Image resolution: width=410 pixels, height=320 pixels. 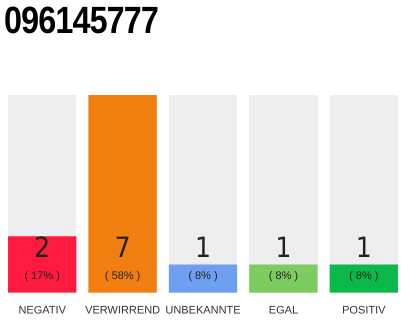 I want to click on annotation: ( 17% ), so click(x=42, y=276).